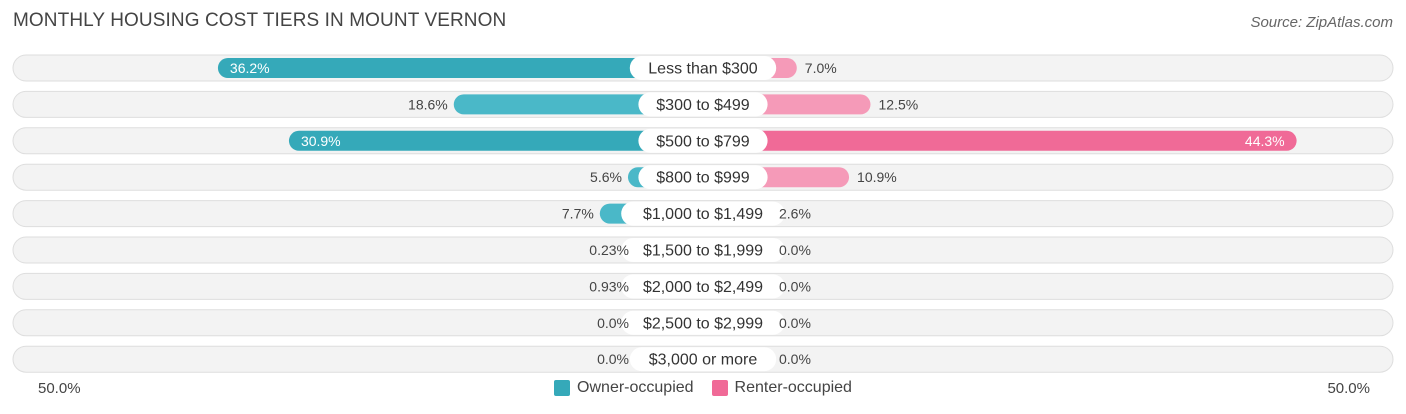  What do you see at coordinates (703, 388) in the screenshot?
I see `legend: Owner-occupied Renter-occupied` at bounding box center [703, 388].